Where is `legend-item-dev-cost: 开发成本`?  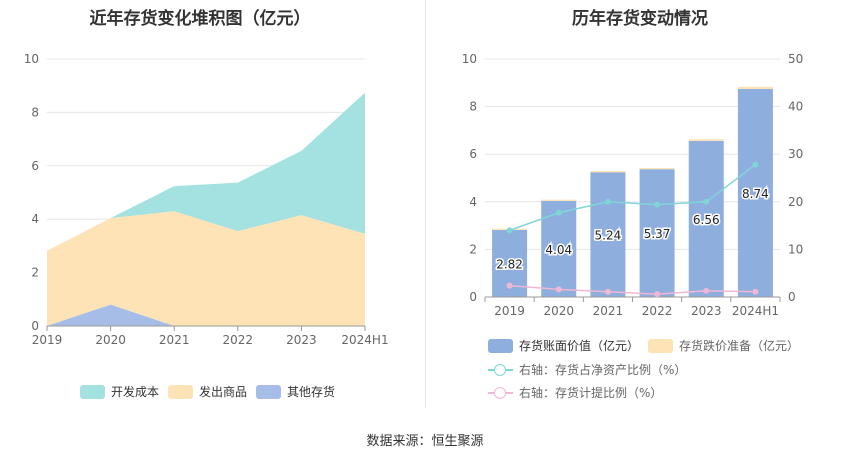
legend-item-dev-cost: 开发成本 is located at coordinates (119, 391).